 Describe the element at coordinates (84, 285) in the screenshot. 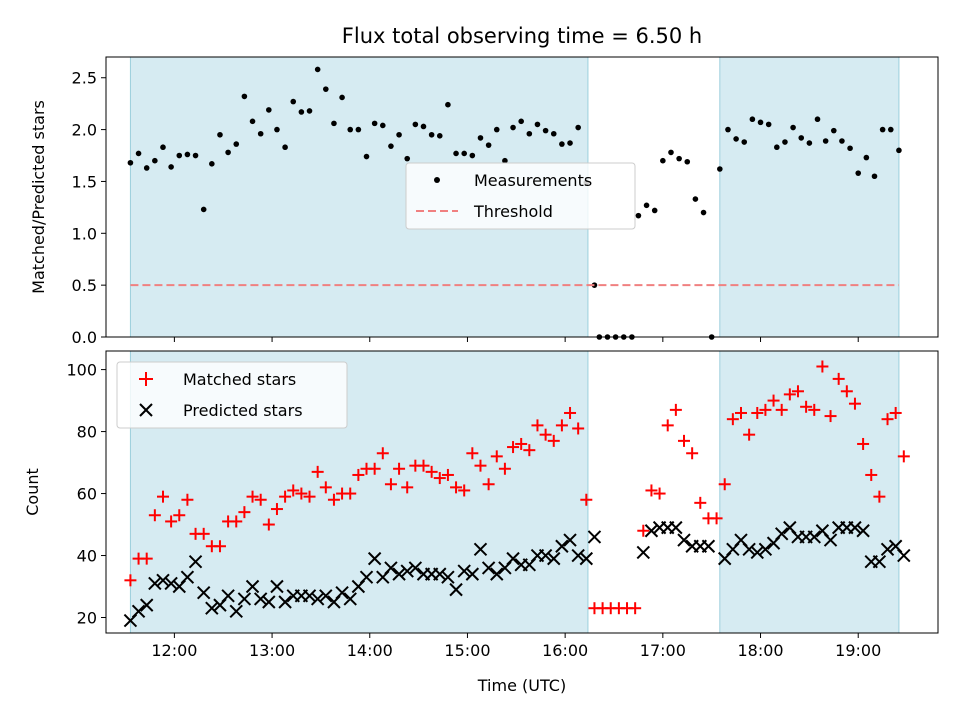

I see `y-tick-label: 0.5` at that location.